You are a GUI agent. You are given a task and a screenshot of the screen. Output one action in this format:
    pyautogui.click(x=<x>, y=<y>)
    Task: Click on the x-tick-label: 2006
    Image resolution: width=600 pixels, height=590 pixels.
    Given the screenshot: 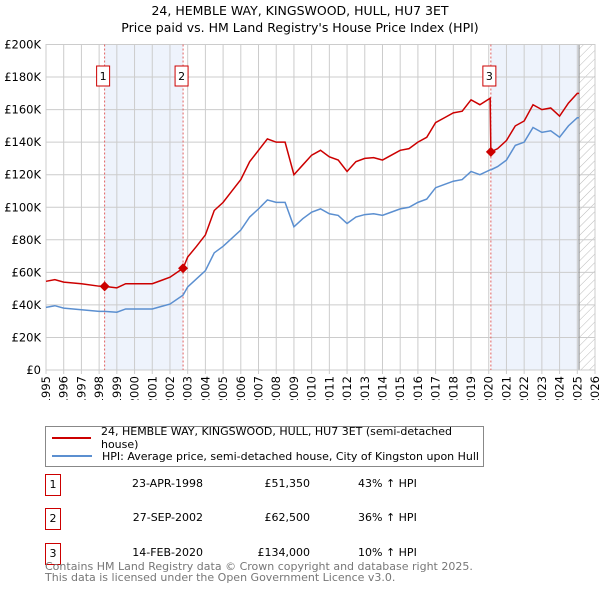 What is the action you would take?
    pyautogui.click(x=241, y=388)
    